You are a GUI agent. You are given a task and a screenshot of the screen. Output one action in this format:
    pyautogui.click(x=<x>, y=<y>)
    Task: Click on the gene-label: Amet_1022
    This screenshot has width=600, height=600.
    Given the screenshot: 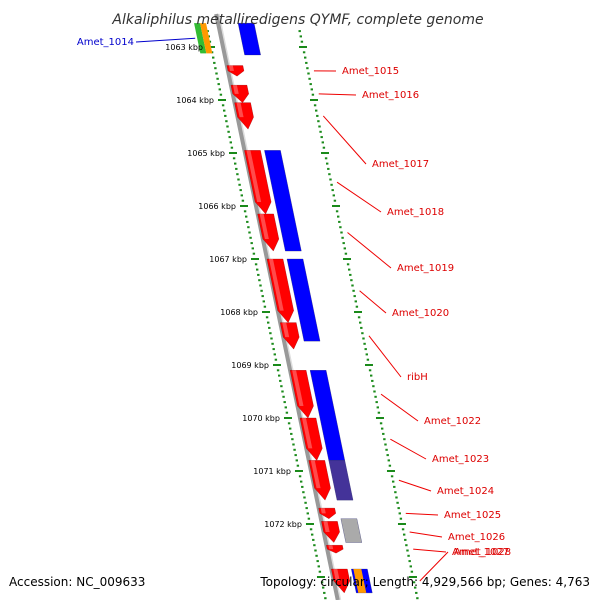 What is the action you would take?
    pyautogui.click(x=452, y=421)
    